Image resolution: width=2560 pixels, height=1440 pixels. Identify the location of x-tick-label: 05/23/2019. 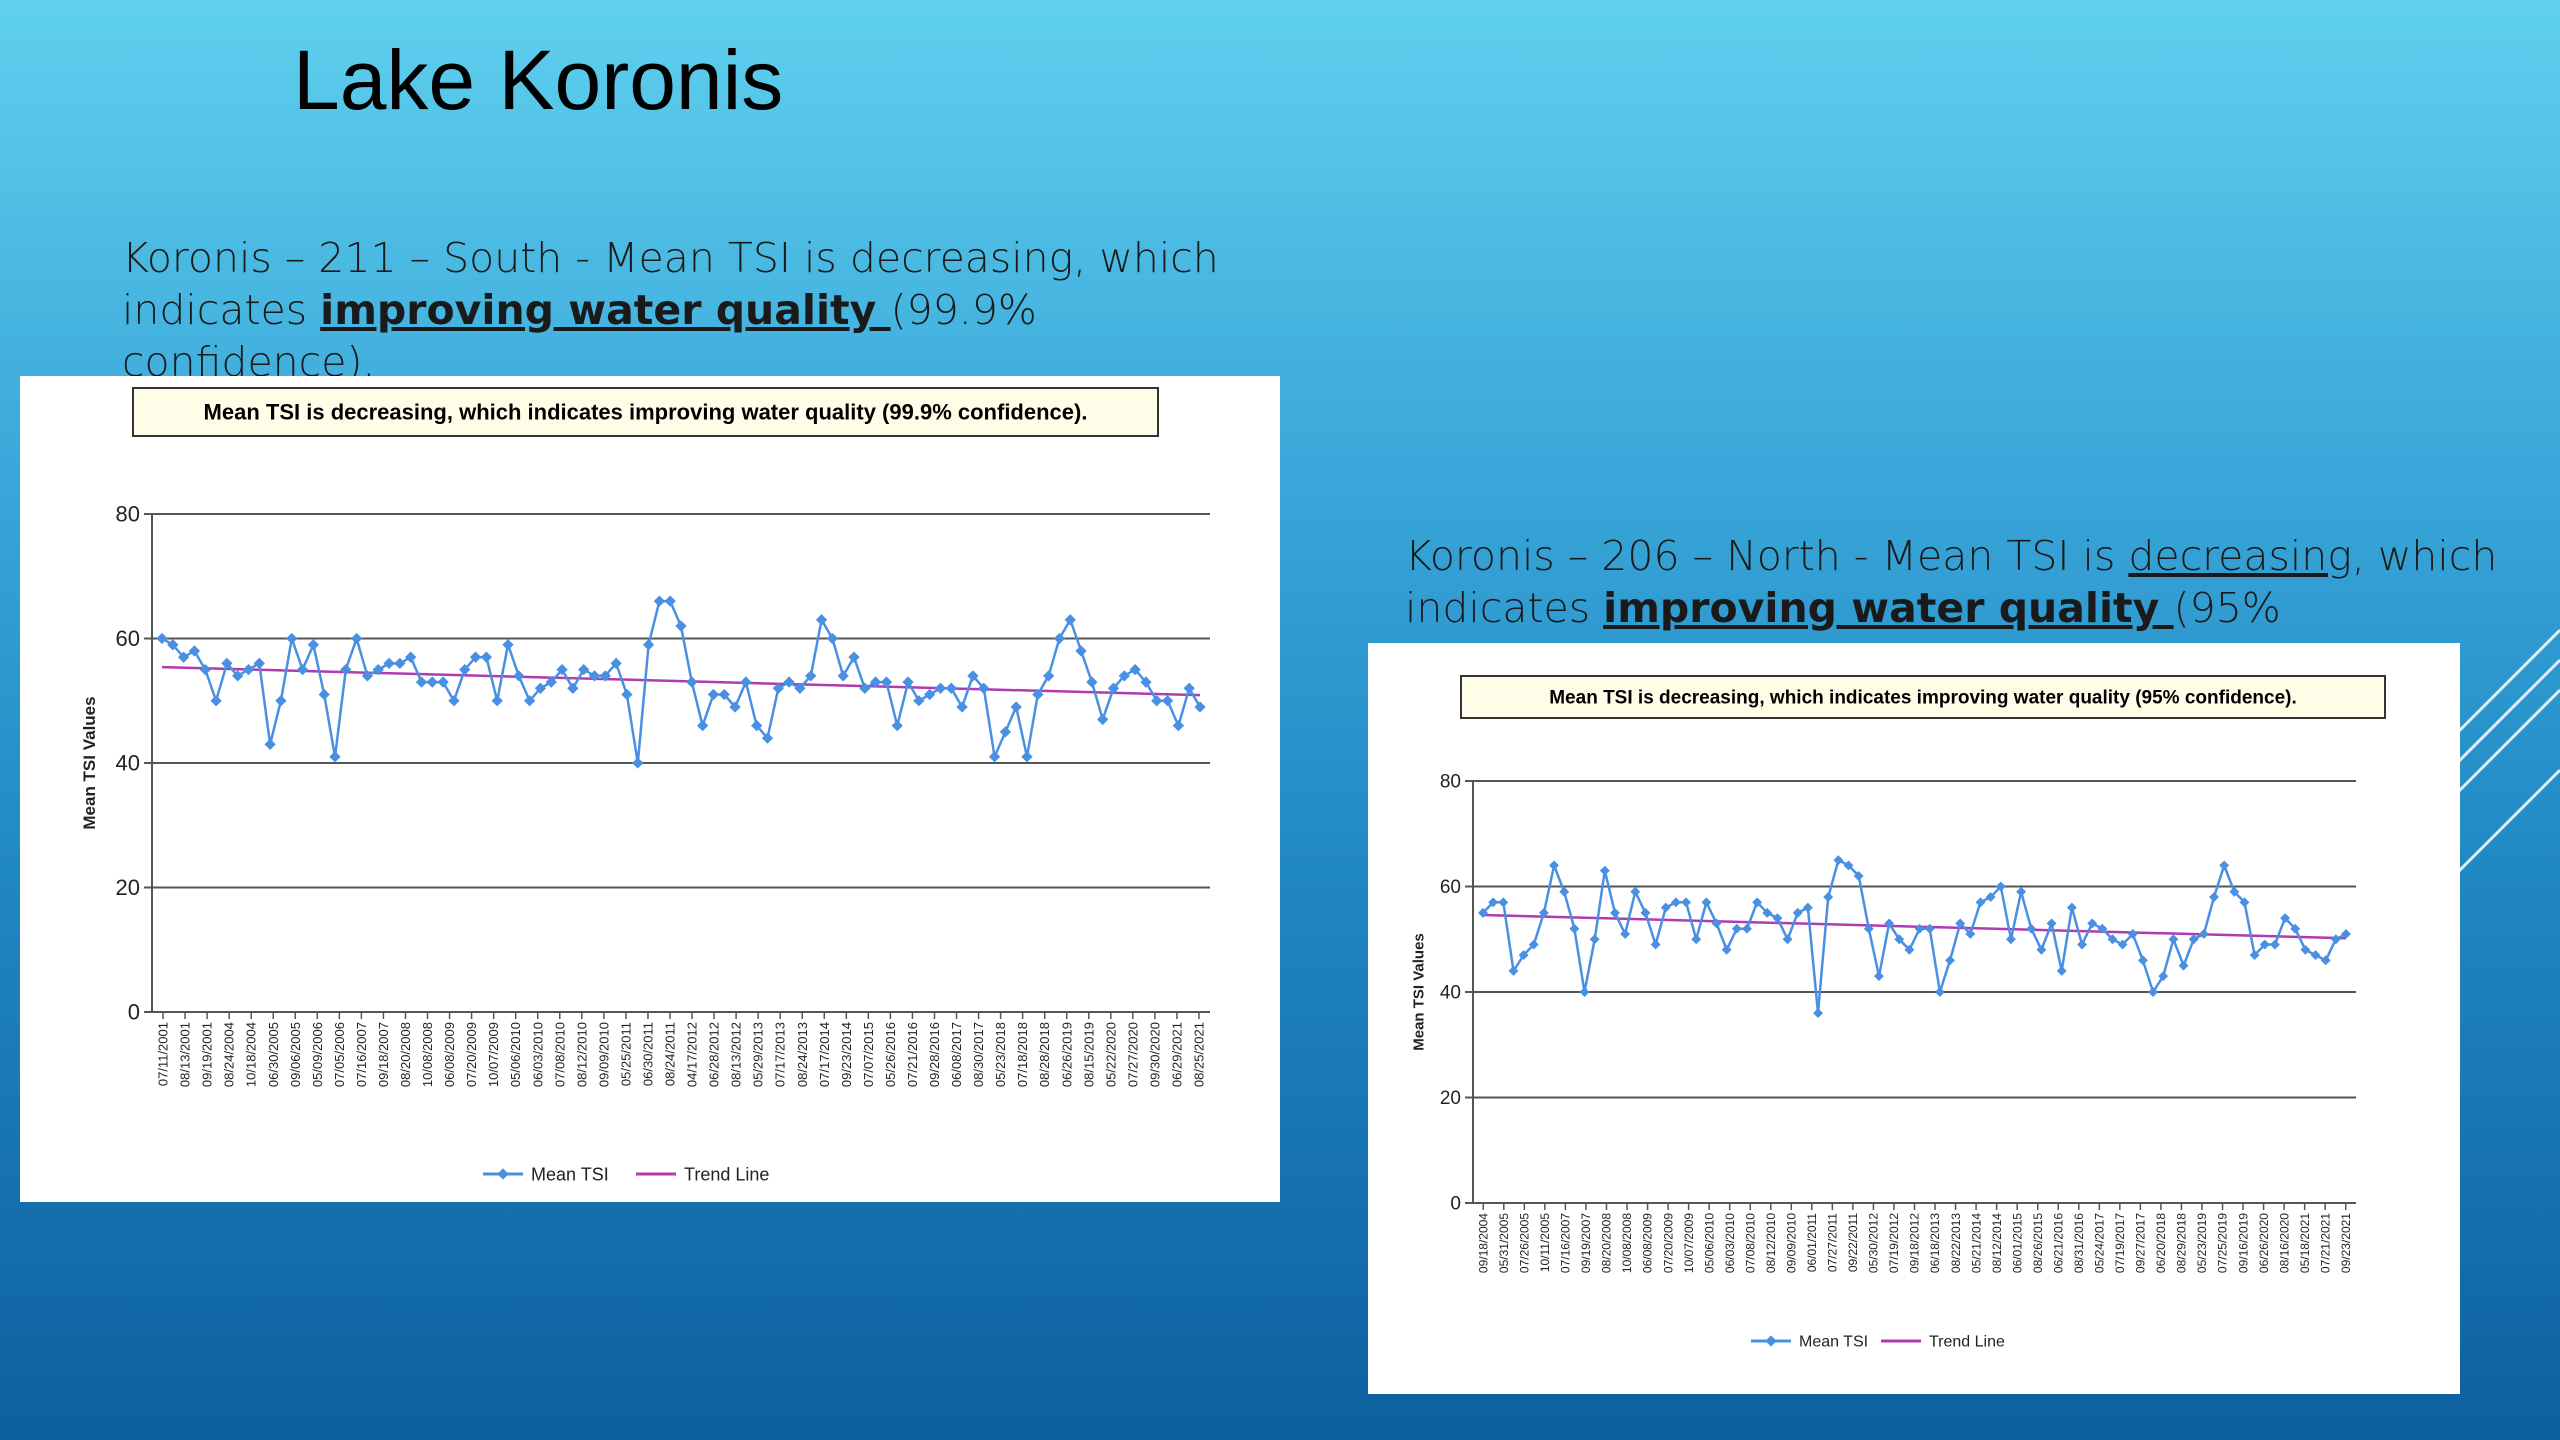
(2202, 1243).